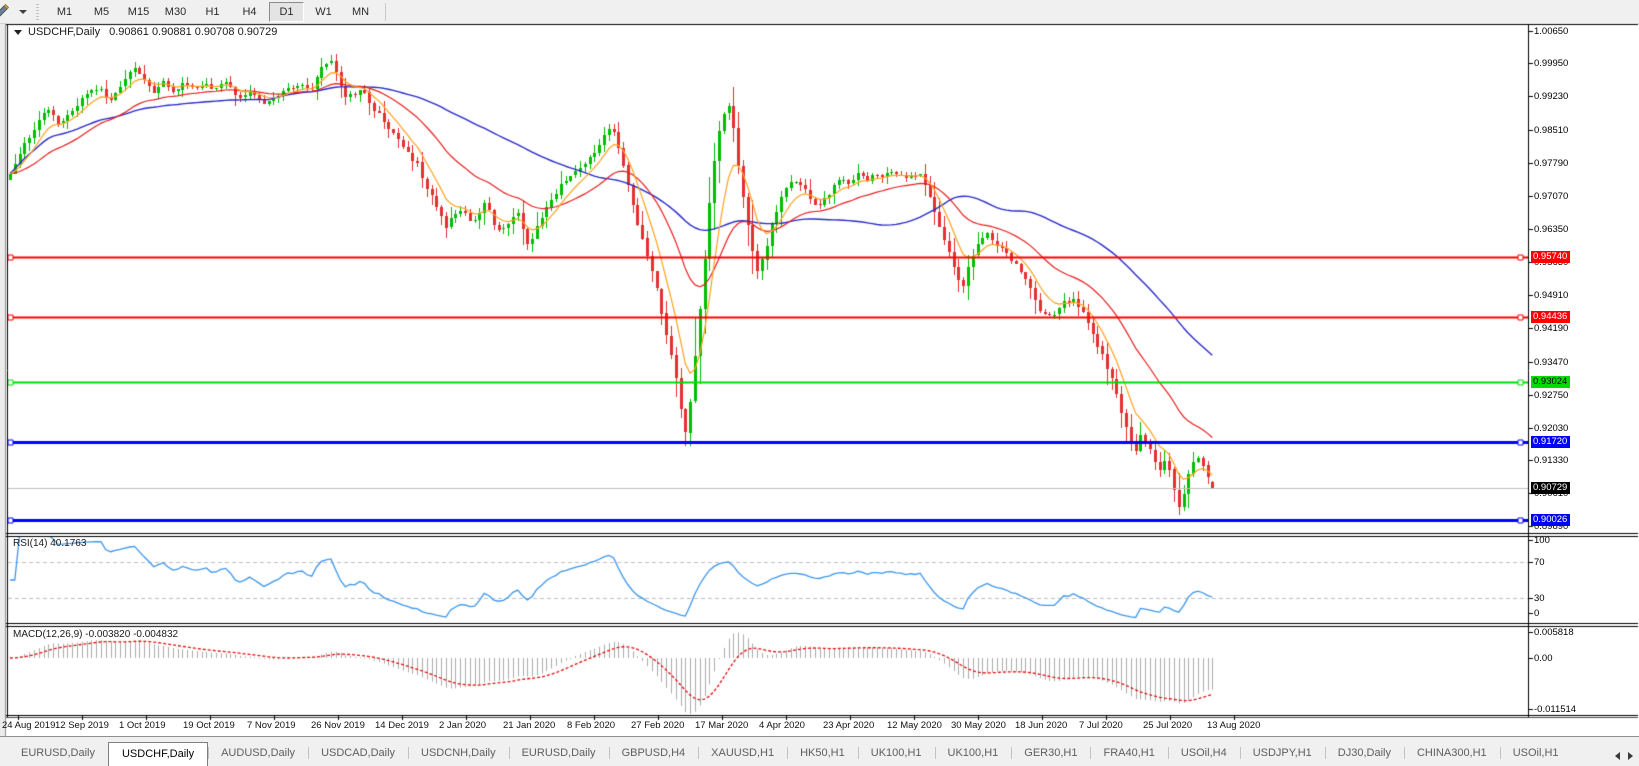  Describe the element at coordinates (1554, 632) in the screenshot. I see `macd-tick-label: 0.005818` at that location.